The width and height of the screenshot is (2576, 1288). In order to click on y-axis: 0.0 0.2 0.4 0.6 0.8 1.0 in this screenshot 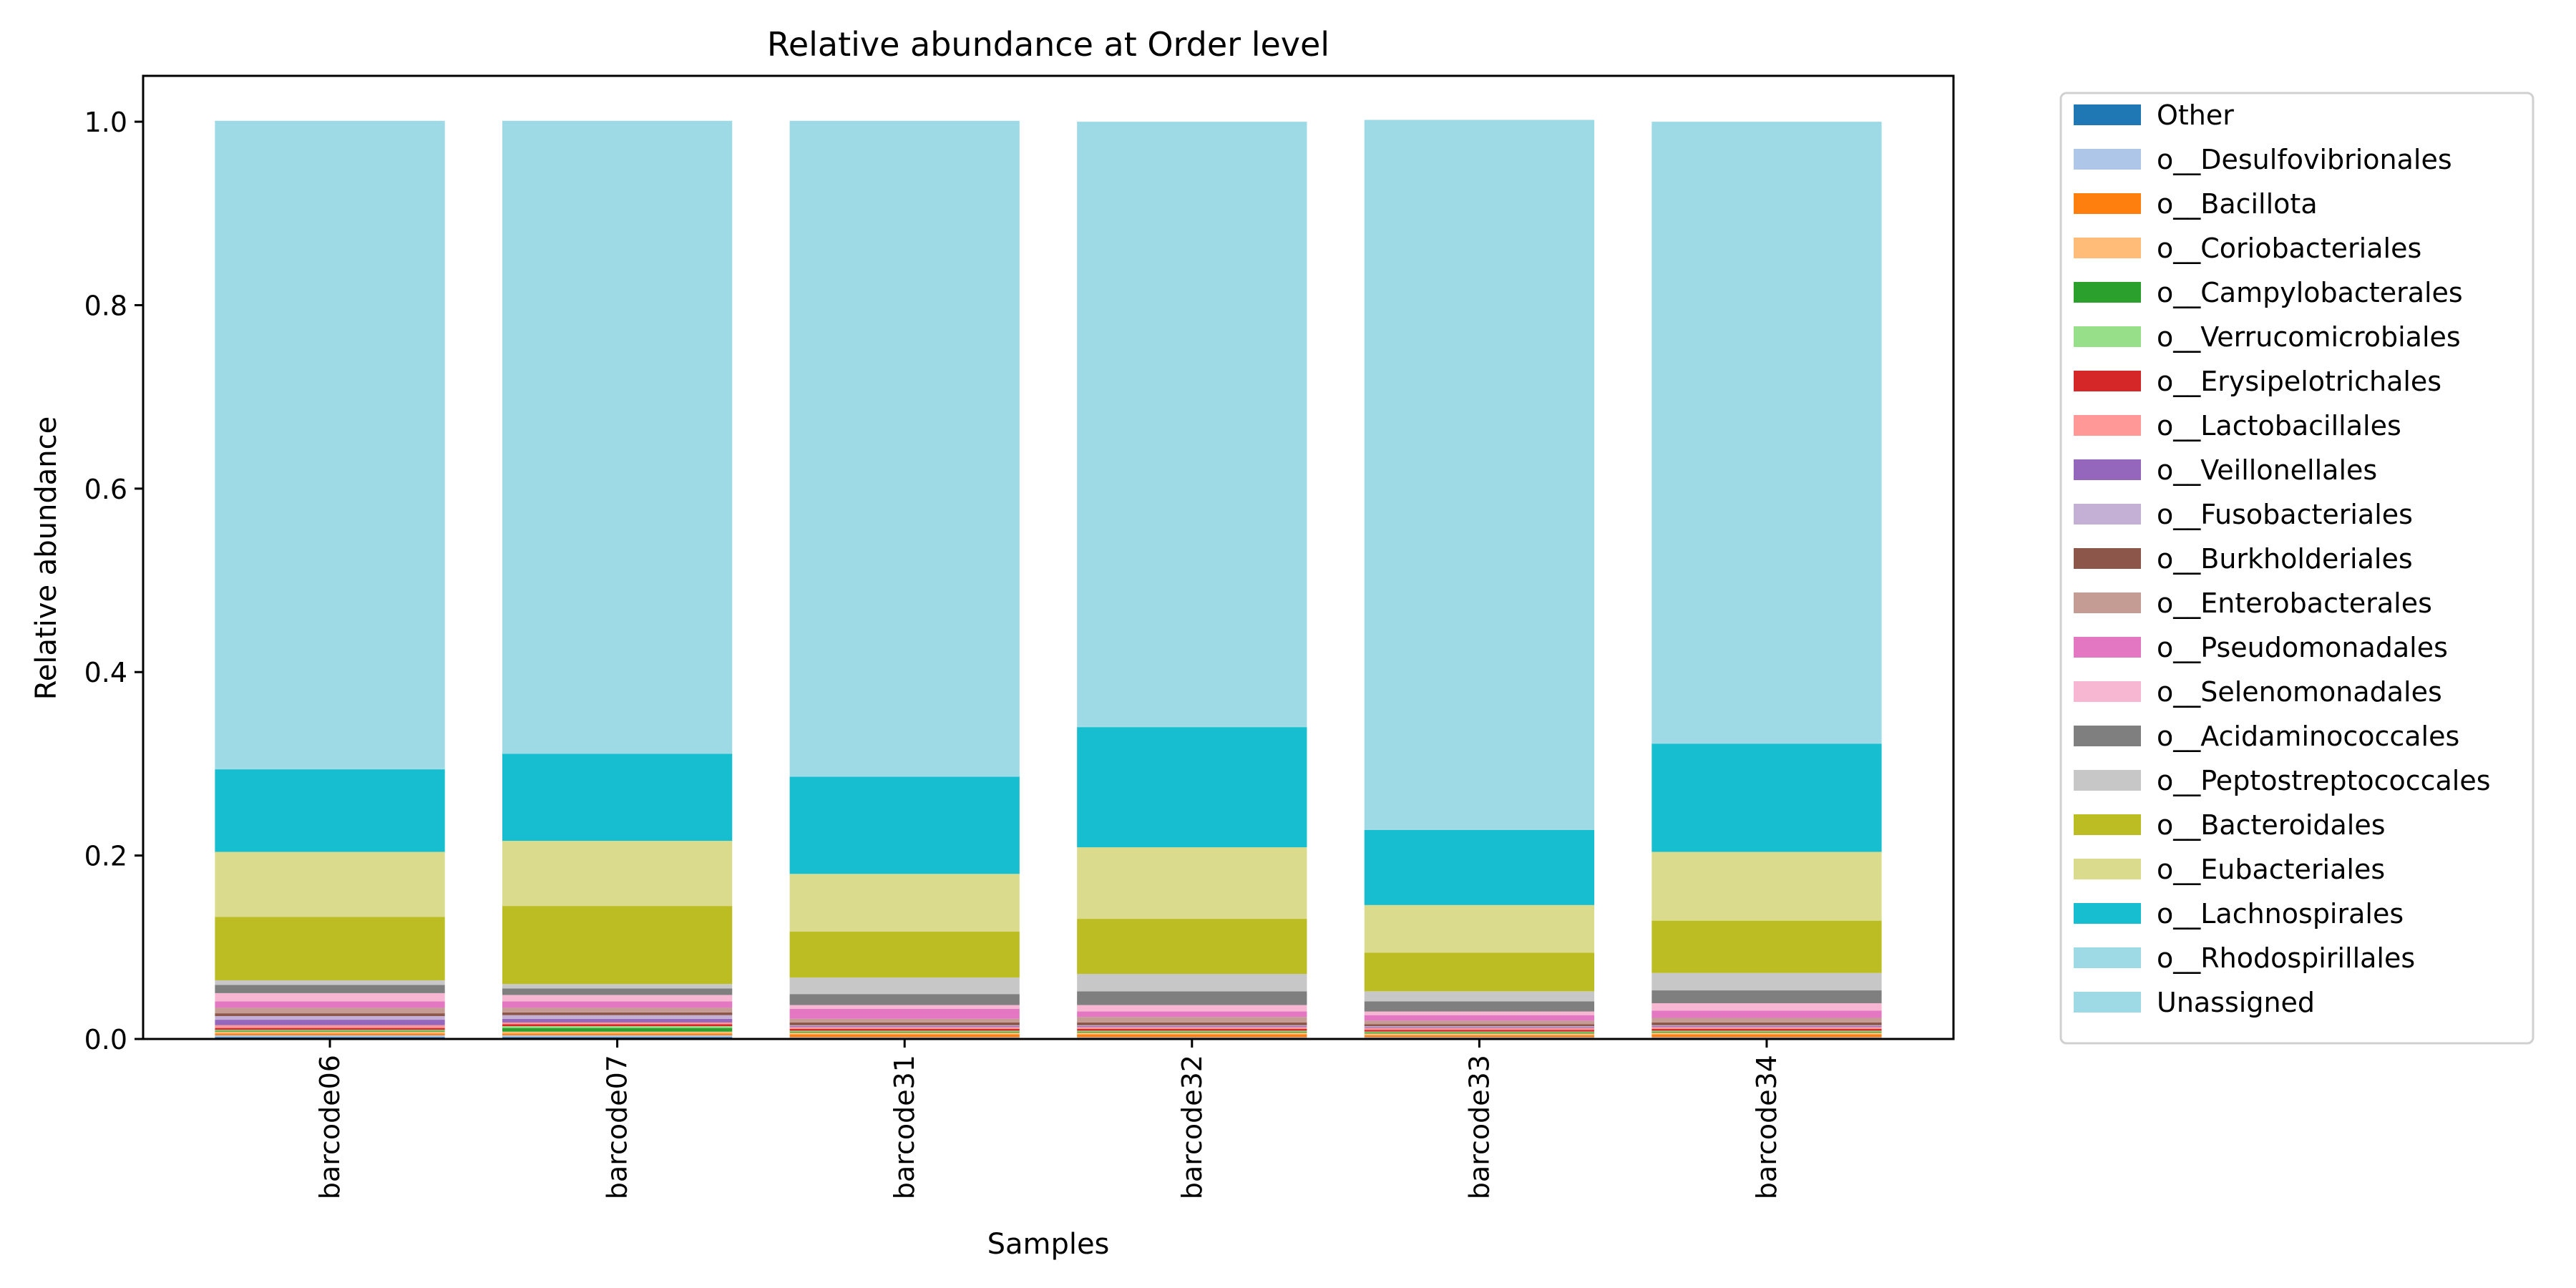, I will do `click(113, 581)`.